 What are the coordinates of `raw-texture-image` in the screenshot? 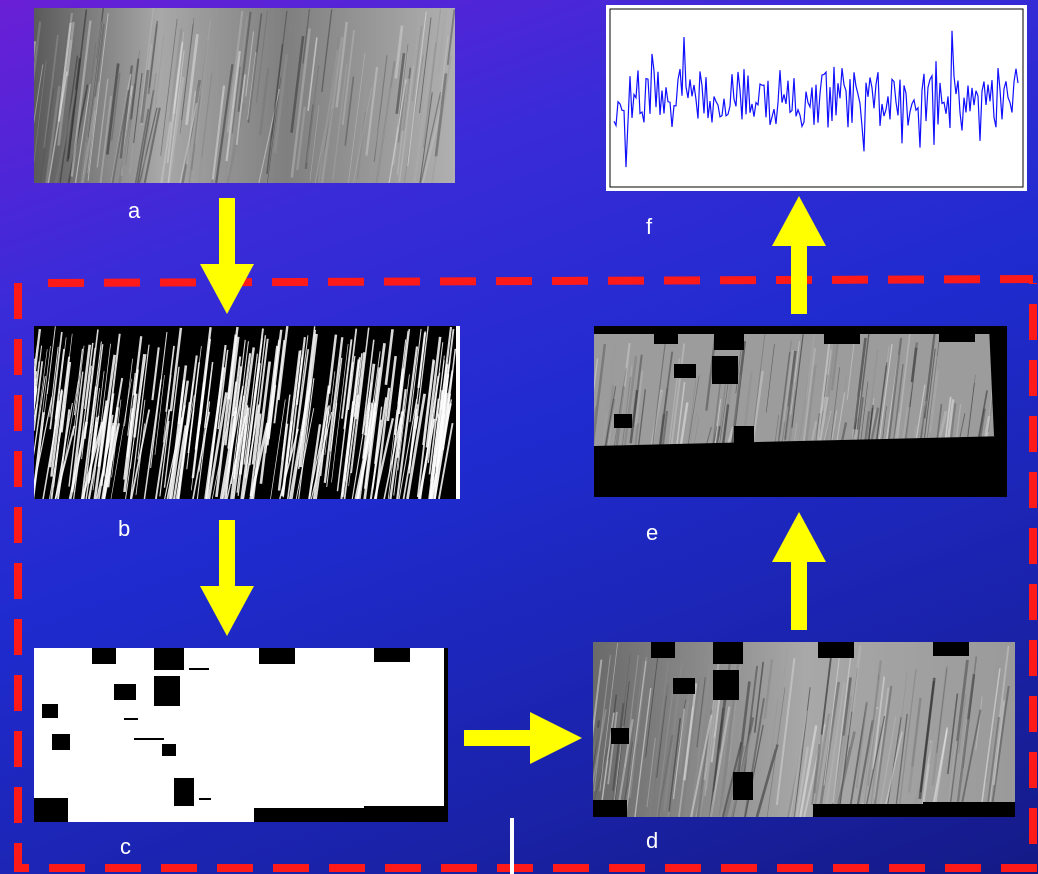 It's located at (244, 95).